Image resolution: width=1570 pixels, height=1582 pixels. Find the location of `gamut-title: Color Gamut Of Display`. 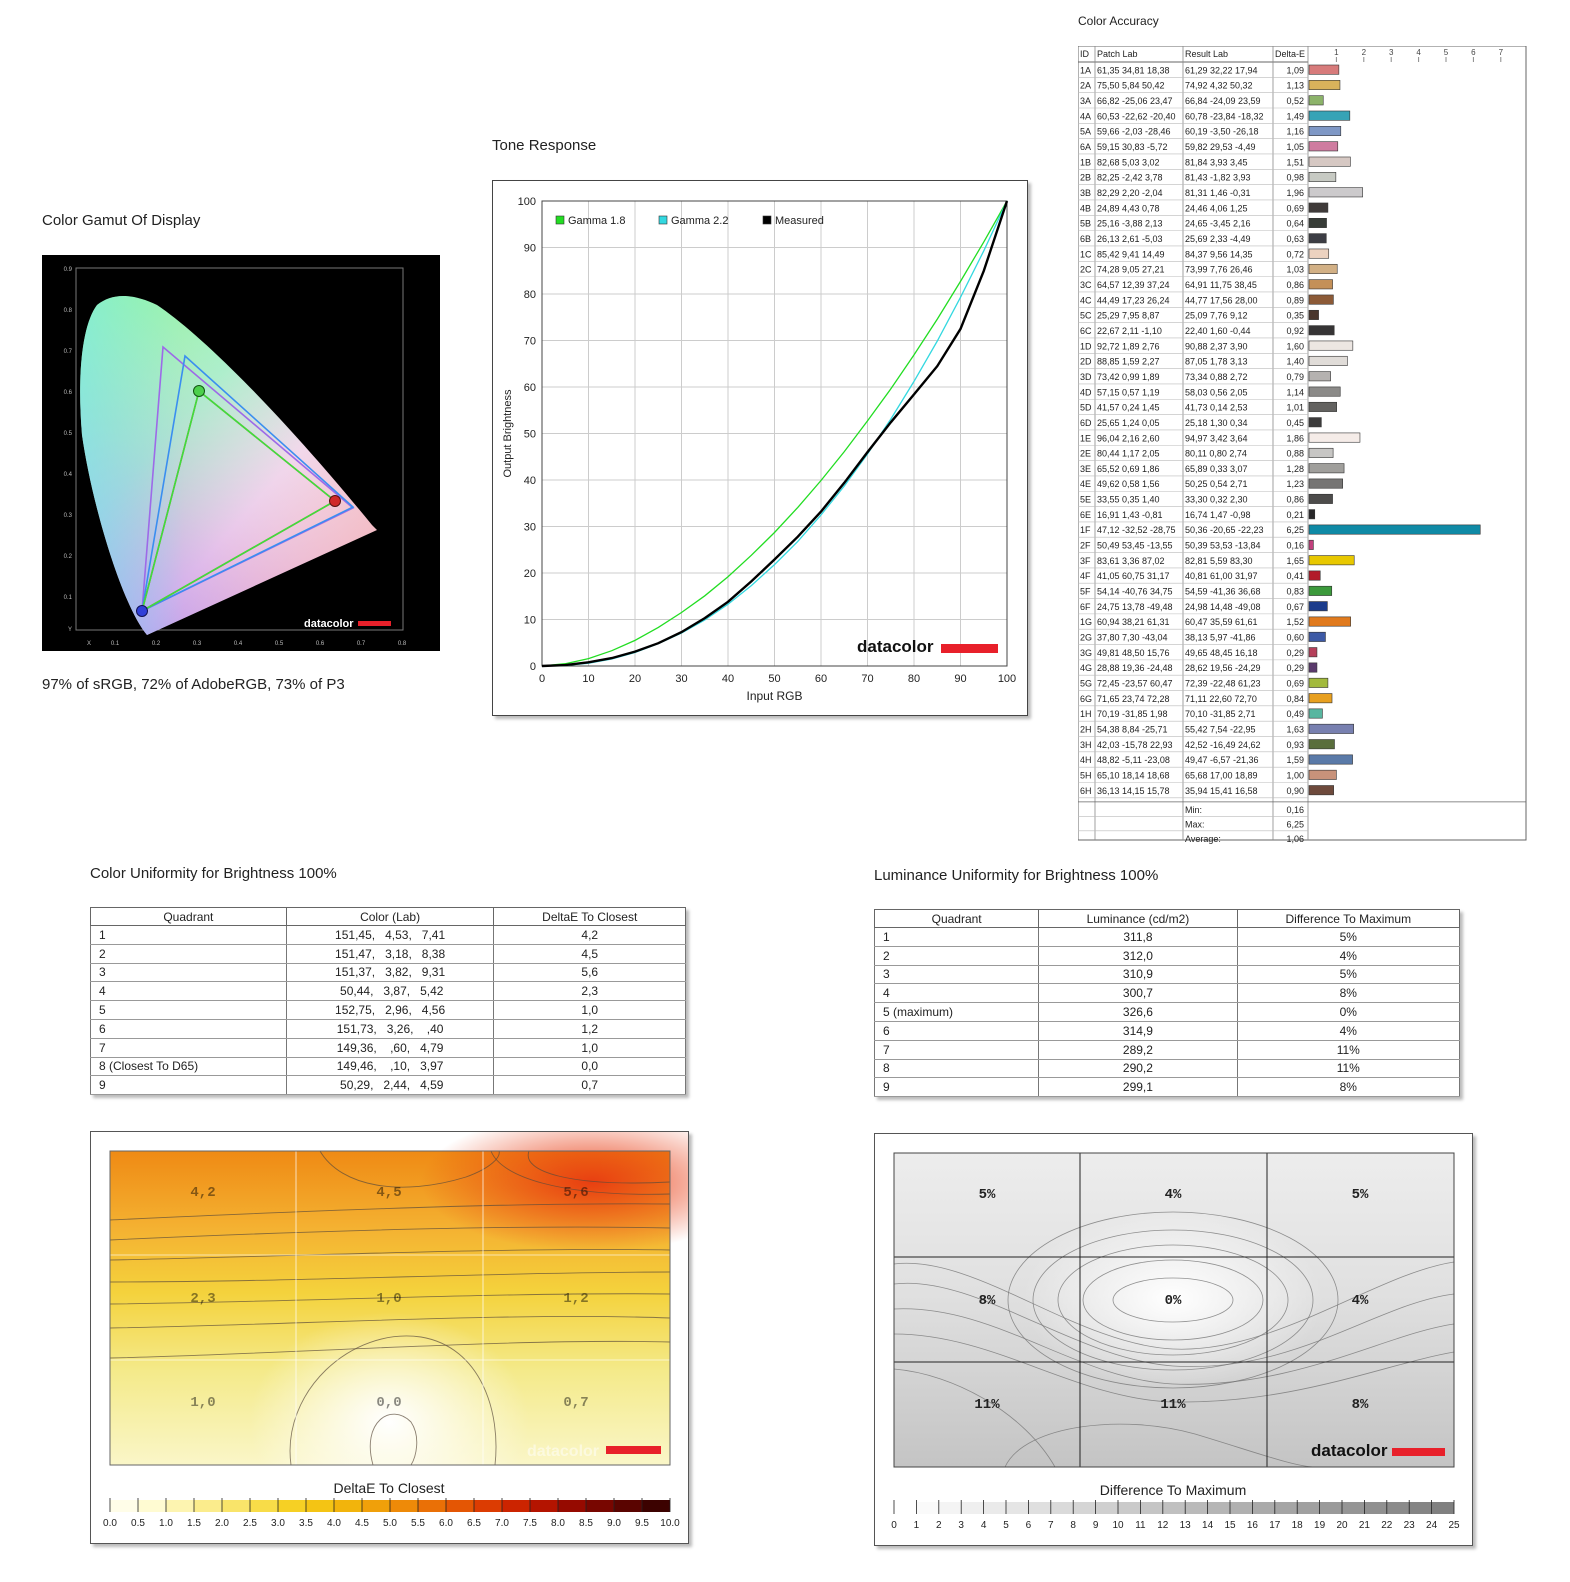

gamut-title: Color Gamut Of Display is located at coordinates (121, 220).